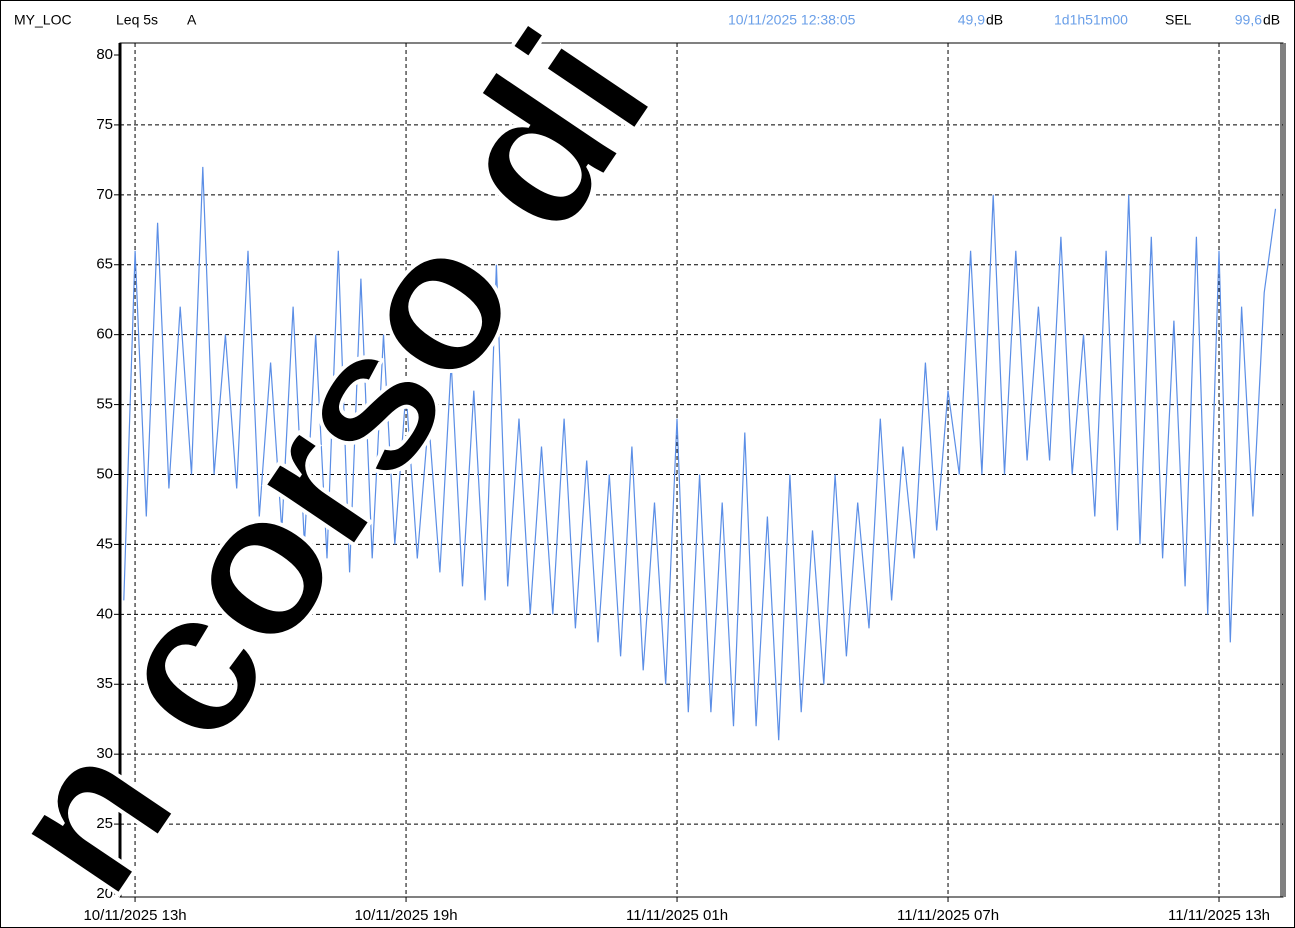 This screenshot has height=928, width=1295. I want to click on weighting: A, so click(192, 20).